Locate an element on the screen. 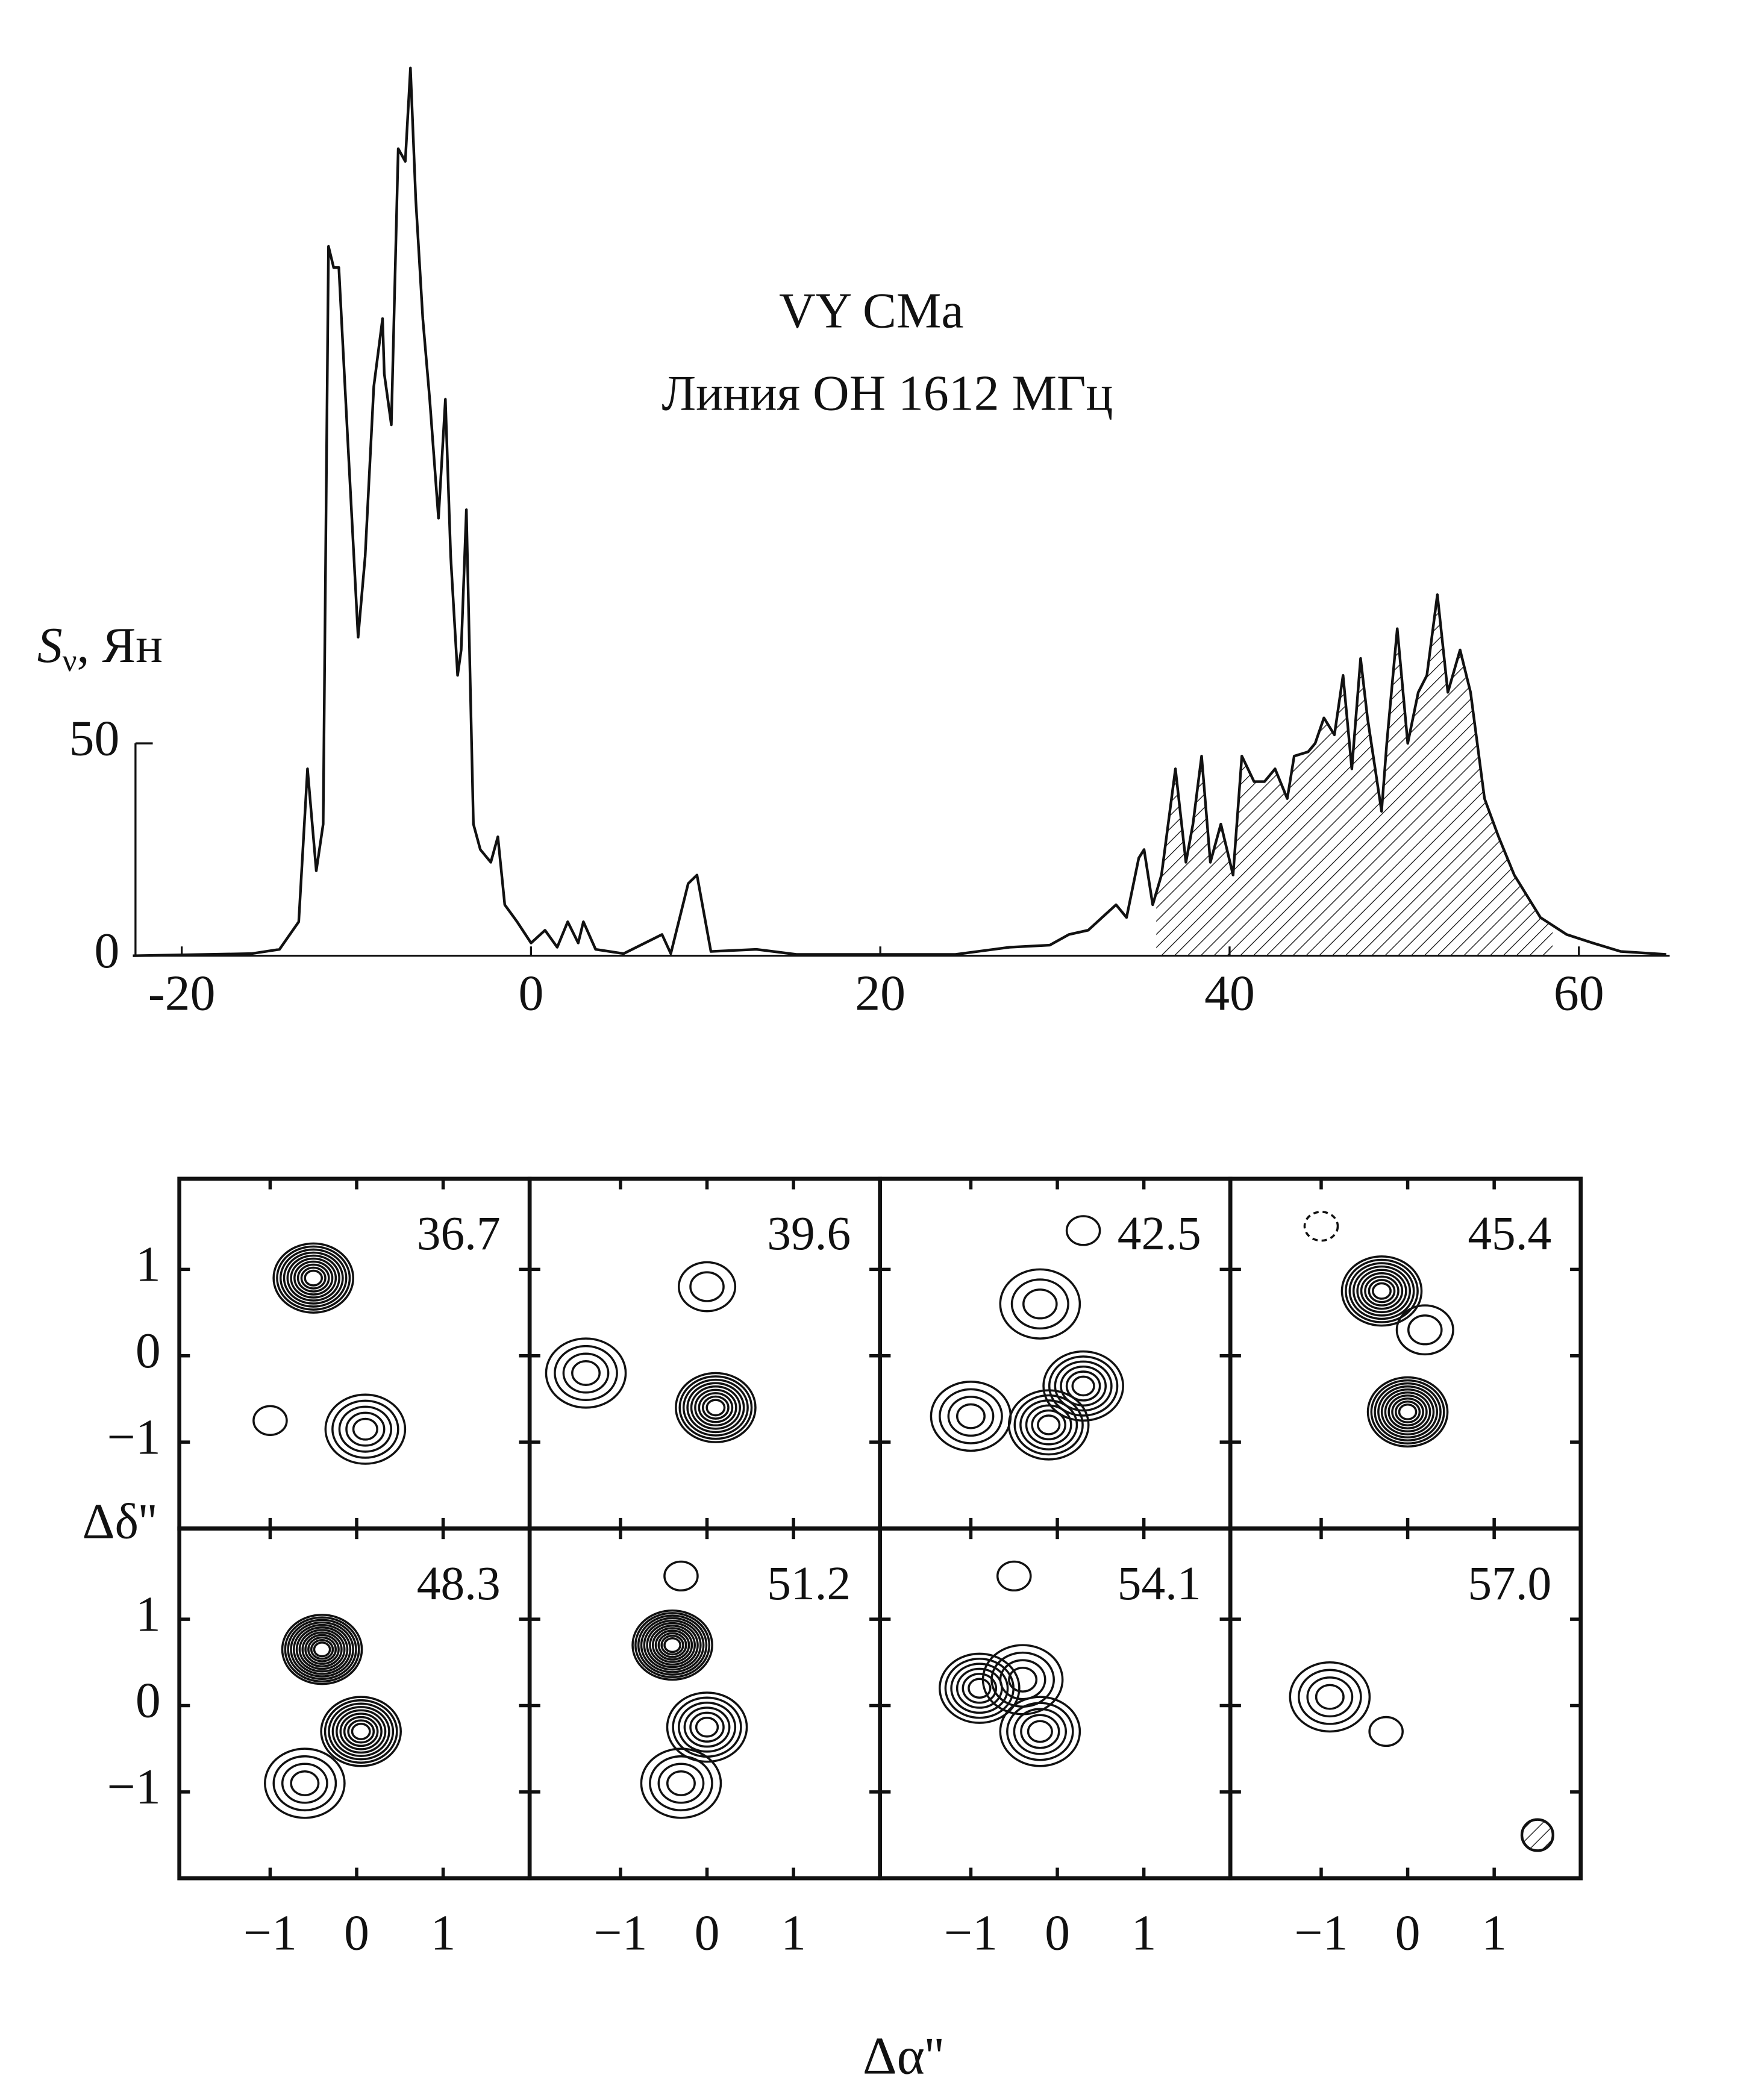 The height and width of the screenshot is (2092, 1764). x-tick-label: 60 is located at coordinates (1579, 993).